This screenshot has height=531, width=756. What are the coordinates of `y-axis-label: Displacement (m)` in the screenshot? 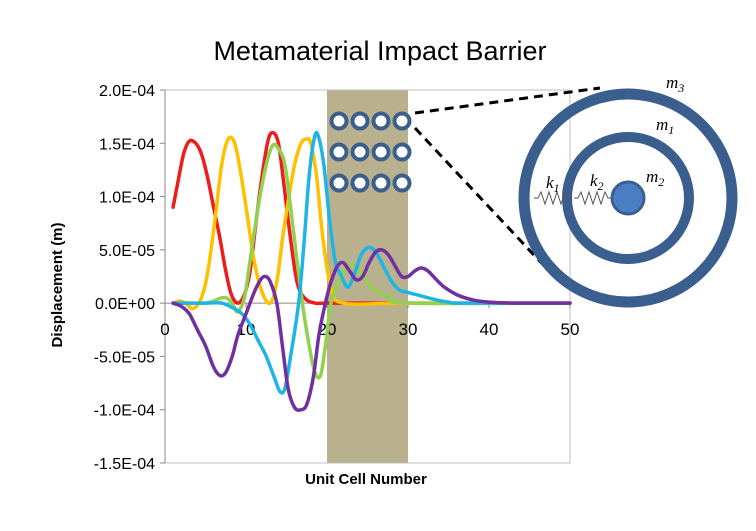 It's located at (57, 284).